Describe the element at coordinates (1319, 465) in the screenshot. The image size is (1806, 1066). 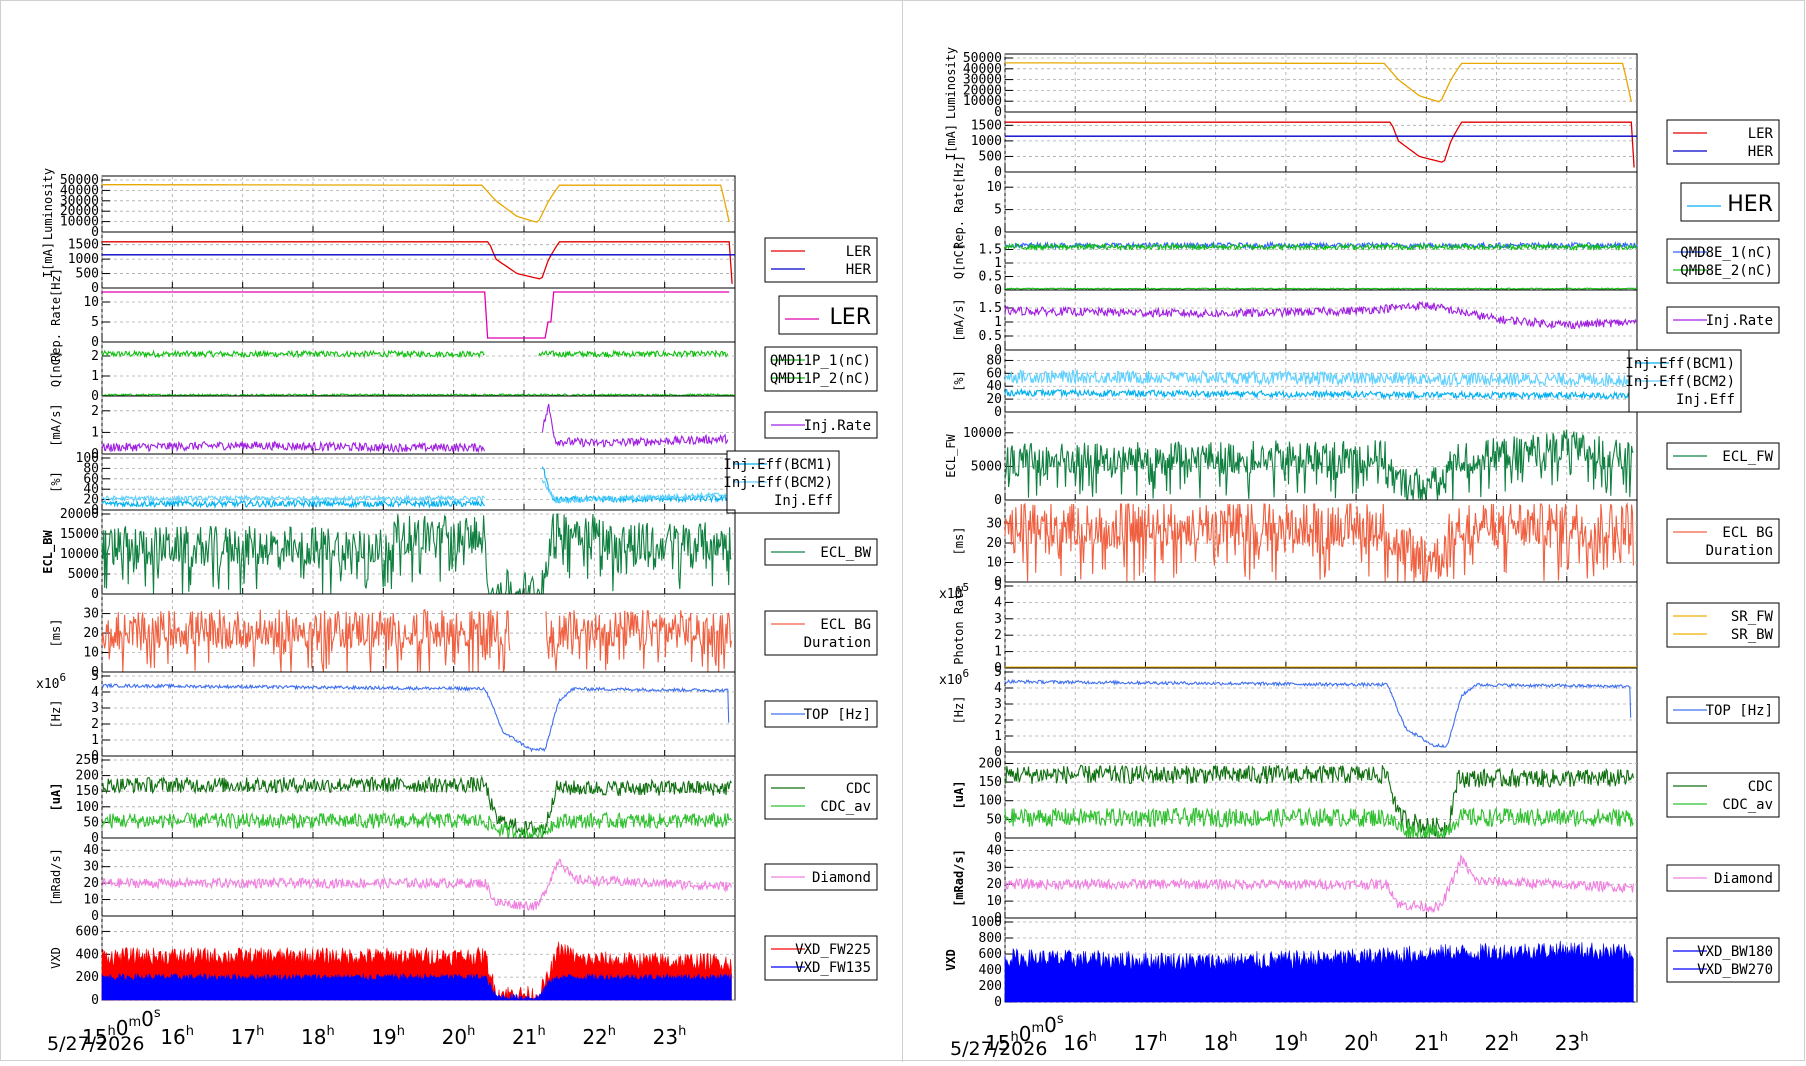
I see `series-line-ecl` at that location.